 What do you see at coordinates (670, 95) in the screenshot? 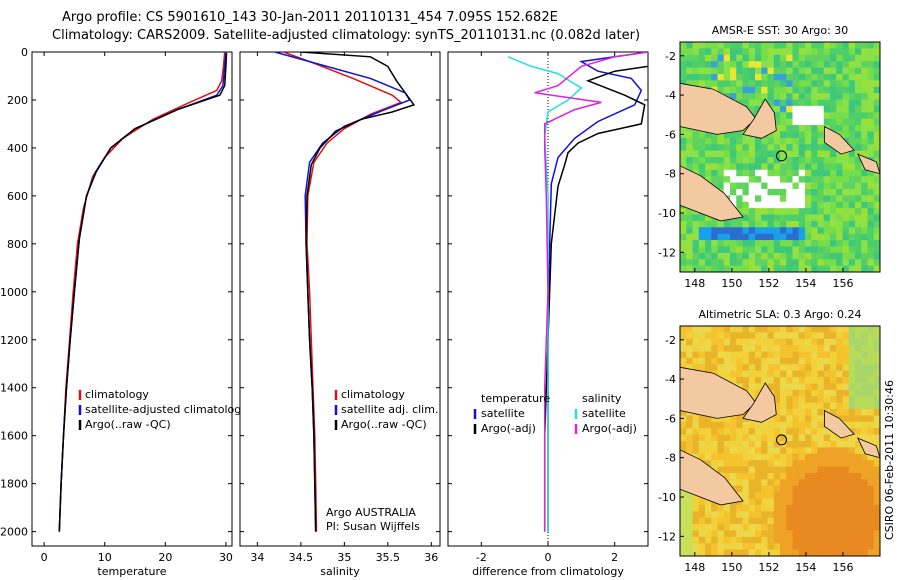
I see `sst-lat-label: -4` at bounding box center [670, 95].